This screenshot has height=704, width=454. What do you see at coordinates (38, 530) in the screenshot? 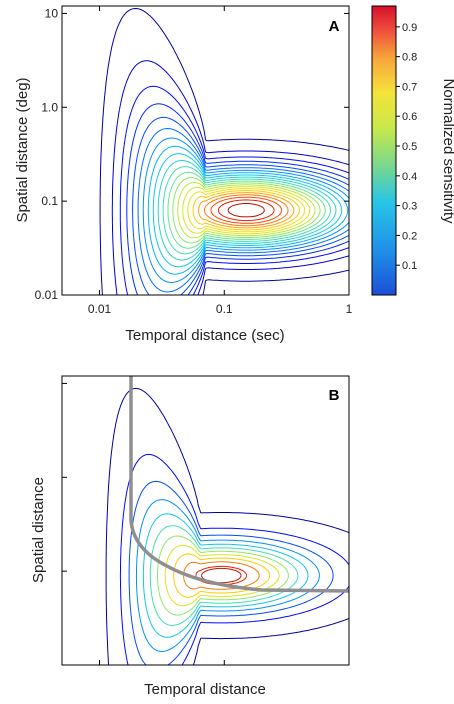
I see `y-axis-title-b: Spatial distance` at bounding box center [38, 530].